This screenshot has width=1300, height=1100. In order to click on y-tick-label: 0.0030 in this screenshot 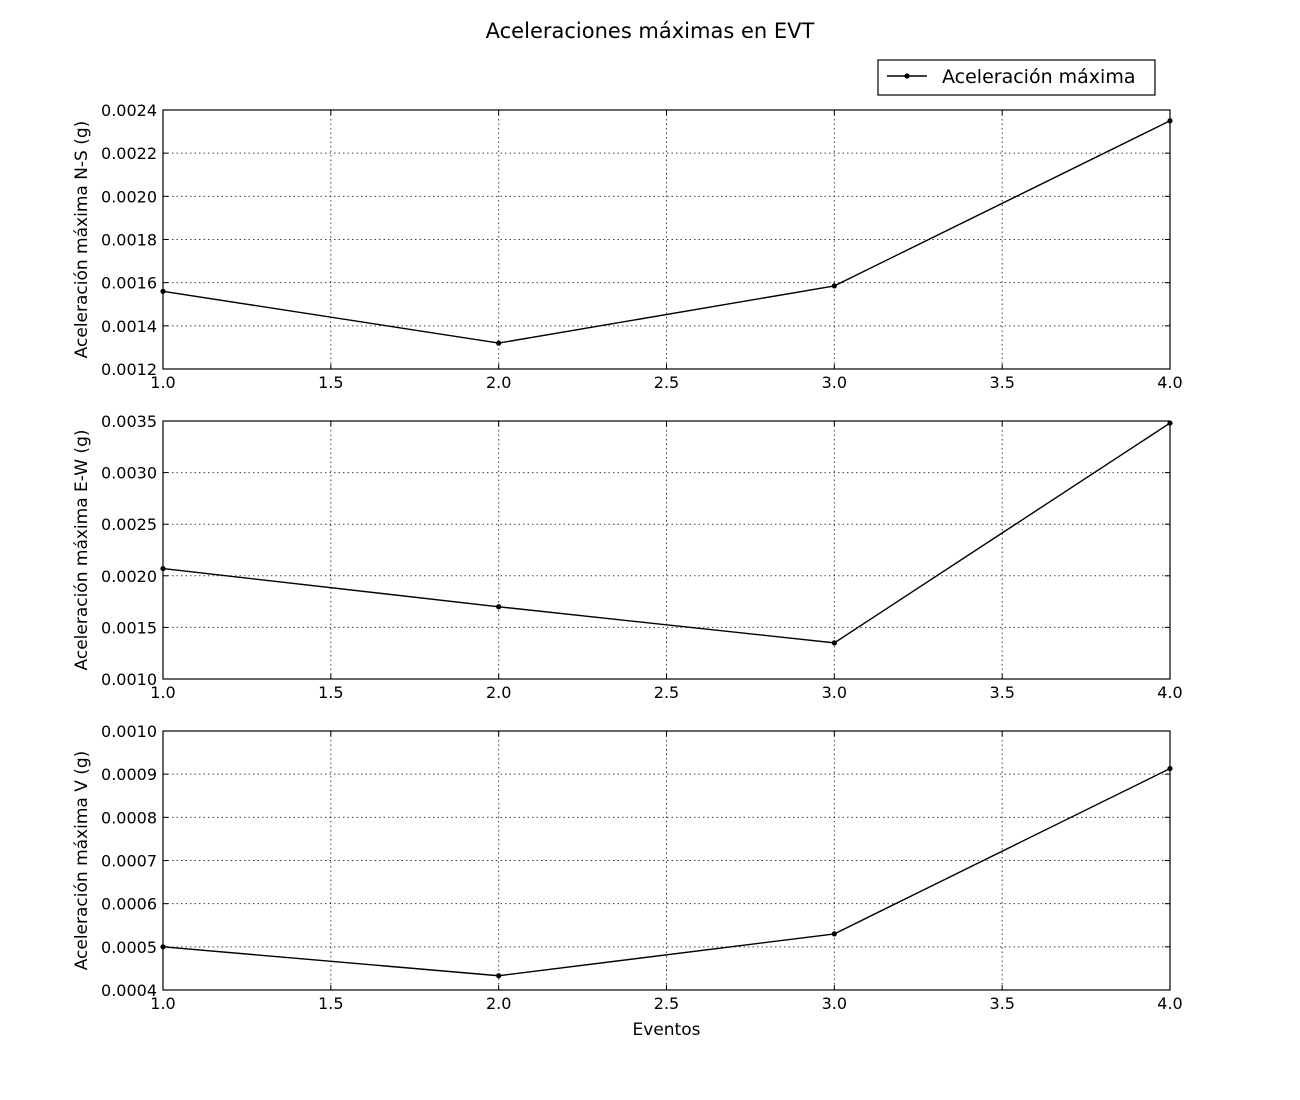, I will do `click(129, 473)`.